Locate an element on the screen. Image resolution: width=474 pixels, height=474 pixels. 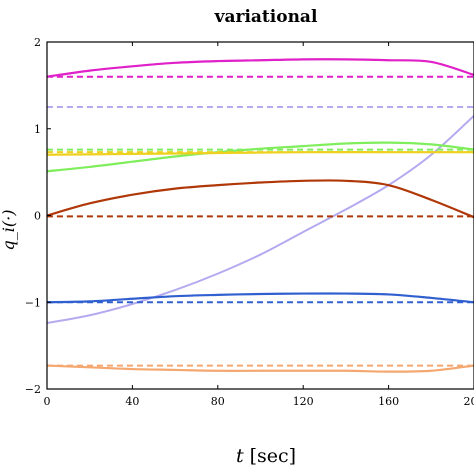
x-axis-unit: [sec] is located at coordinates (273, 456).